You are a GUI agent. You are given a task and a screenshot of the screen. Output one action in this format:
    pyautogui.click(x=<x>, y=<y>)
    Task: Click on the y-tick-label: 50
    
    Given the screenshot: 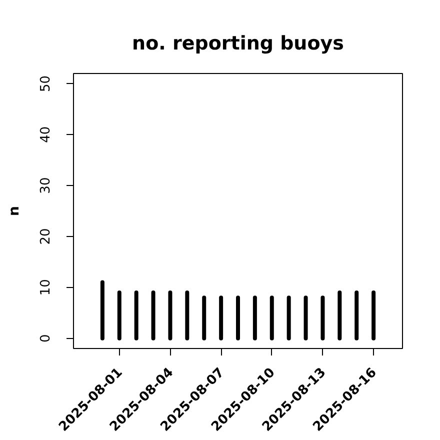 What is the action you would take?
    pyautogui.click(x=46, y=83)
    